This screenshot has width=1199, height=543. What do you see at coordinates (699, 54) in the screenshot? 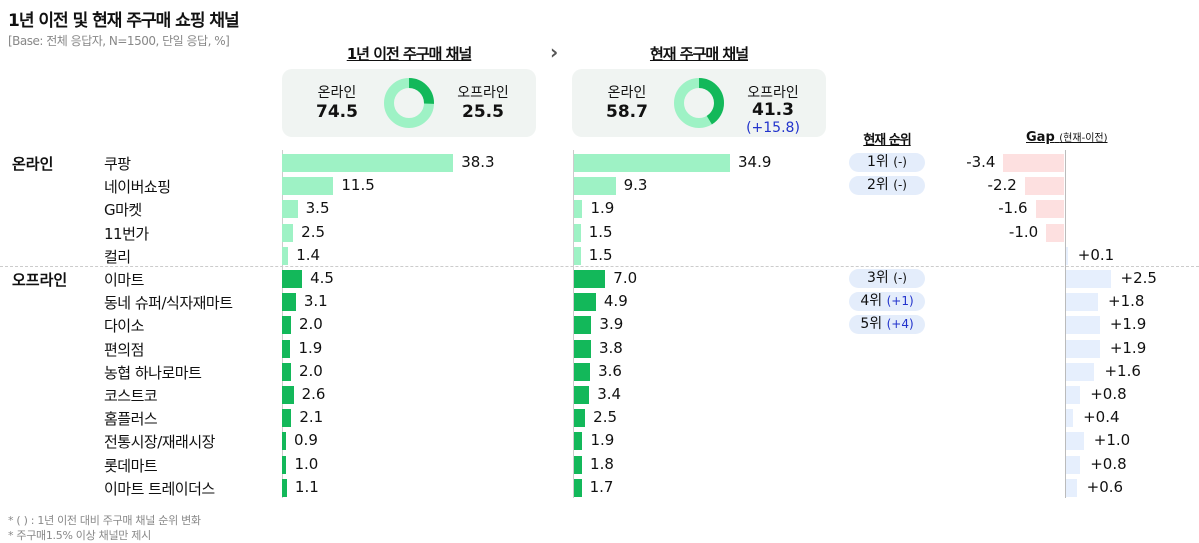
I see `now-title: 현재 주구매 채널` at bounding box center [699, 54].